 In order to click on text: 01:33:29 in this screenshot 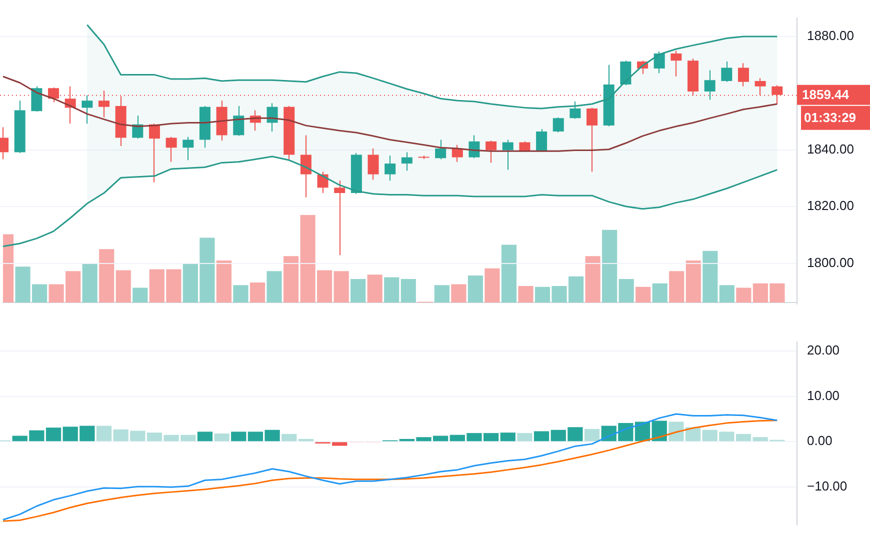, I will do `click(830, 117)`.